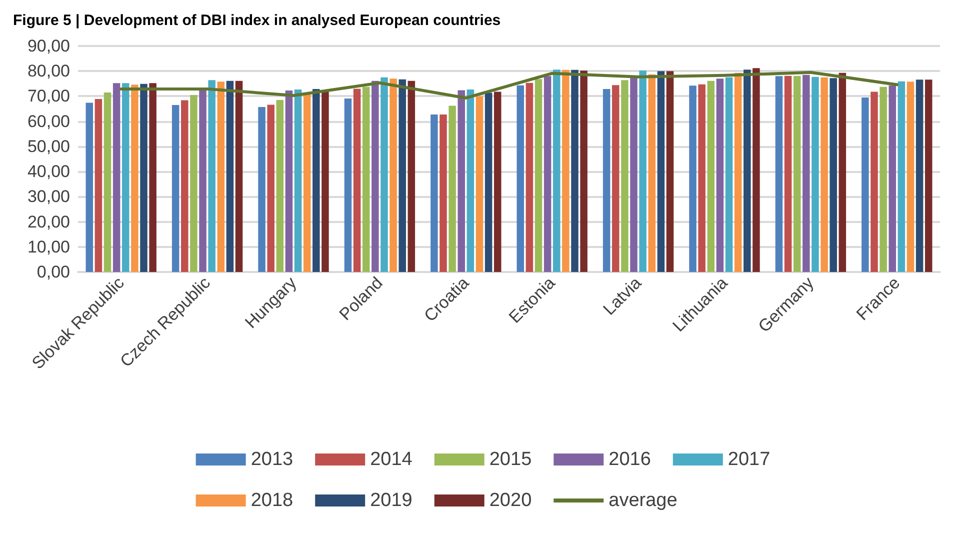  Describe the element at coordinates (272, 459) in the screenshot. I see `legend-label: 2013` at that location.